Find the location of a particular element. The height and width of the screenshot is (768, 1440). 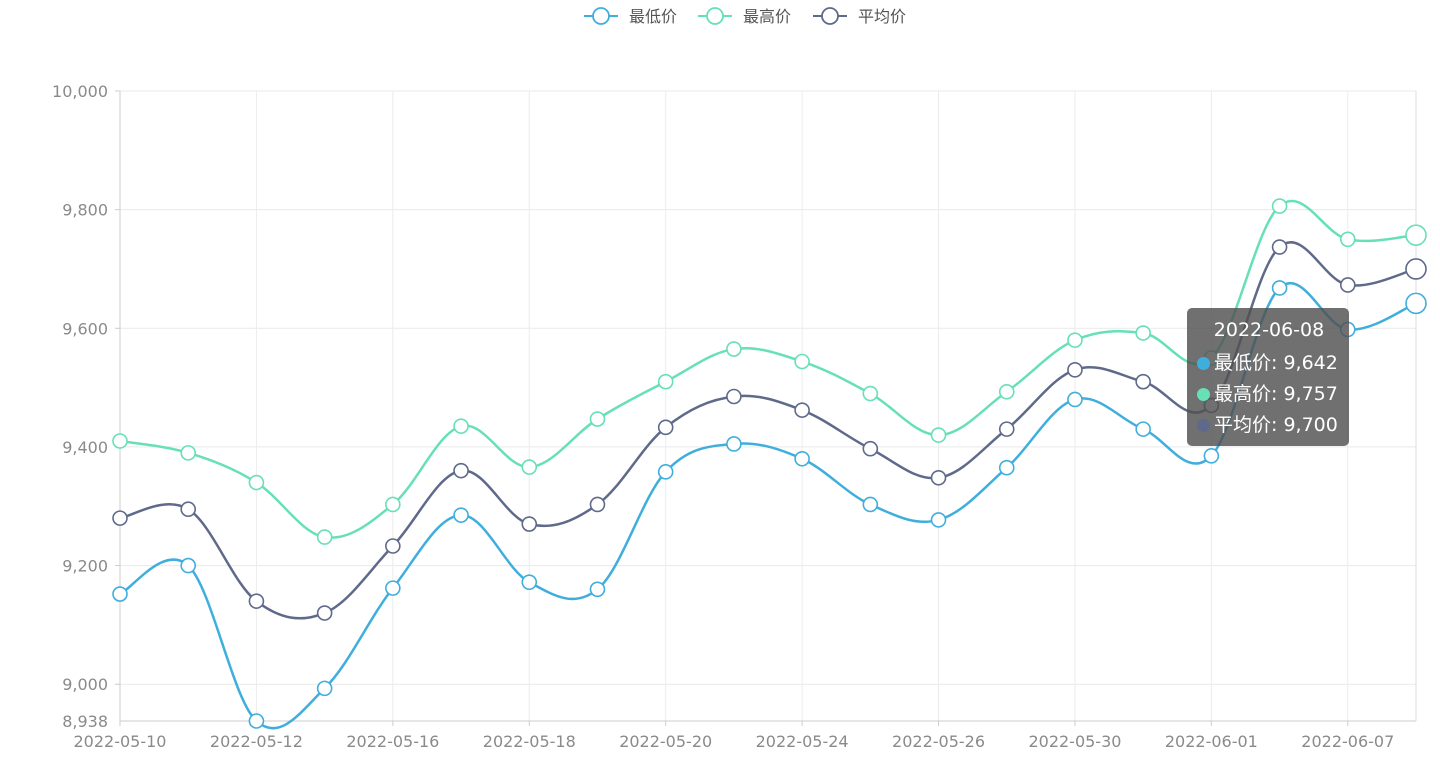

y-tick-label-4: 9,200 is located at coordinates (85, 566).